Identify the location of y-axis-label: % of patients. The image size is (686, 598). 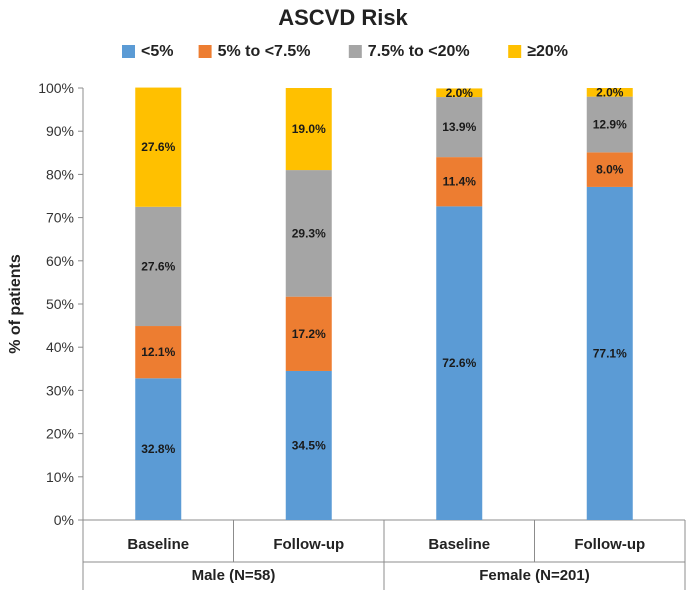
(15, 304).